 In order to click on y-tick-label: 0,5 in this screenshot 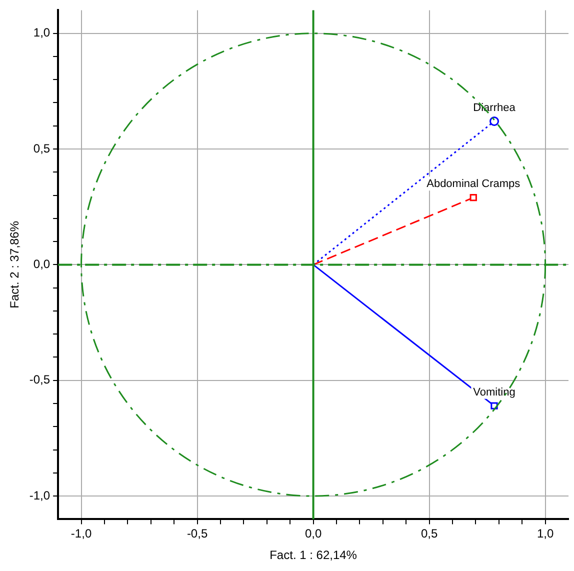, I will do `click(41, 148)`.